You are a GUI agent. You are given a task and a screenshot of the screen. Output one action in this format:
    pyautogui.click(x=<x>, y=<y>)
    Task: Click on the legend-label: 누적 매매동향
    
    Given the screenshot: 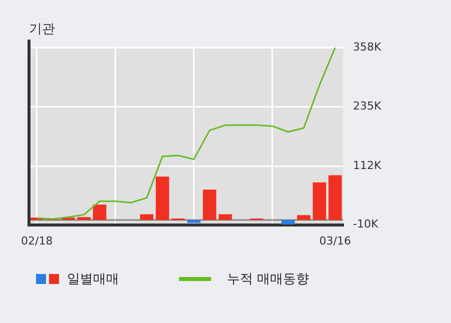 What is the action you would take?
    pyautogui.click(x=268, y=279)
    